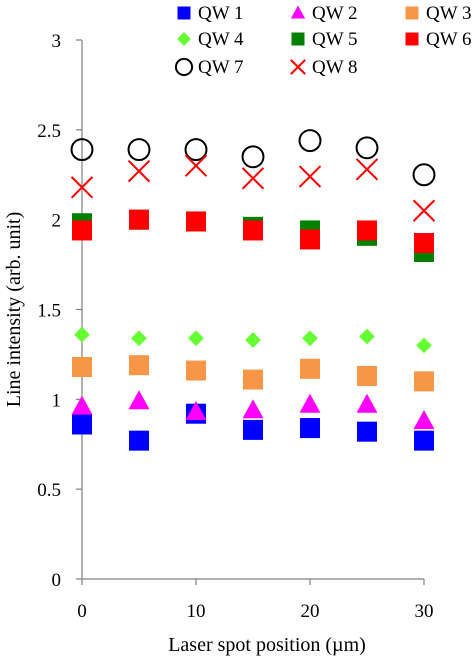  What do you see at coordinates (14, 310) in the screenshot?
I see `y-axis-title: Line intensity (arb. unit)` at bounding box center [14, 310].